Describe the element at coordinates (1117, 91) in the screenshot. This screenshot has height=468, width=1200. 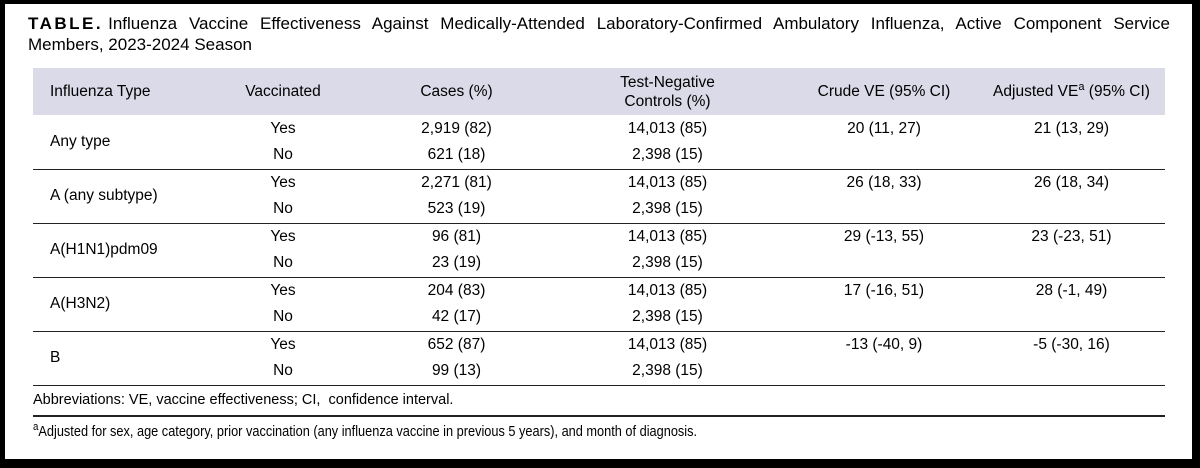
I see `adjusted-ve-label-suffix: (95% CI)` at that location.